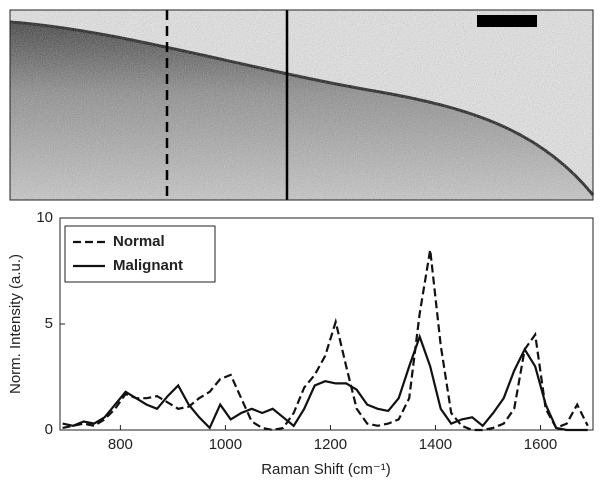 Image resolution: width=600 pixels, height=487 pixels. I want to click on x-tick-label: 1400, so click(435, 444).